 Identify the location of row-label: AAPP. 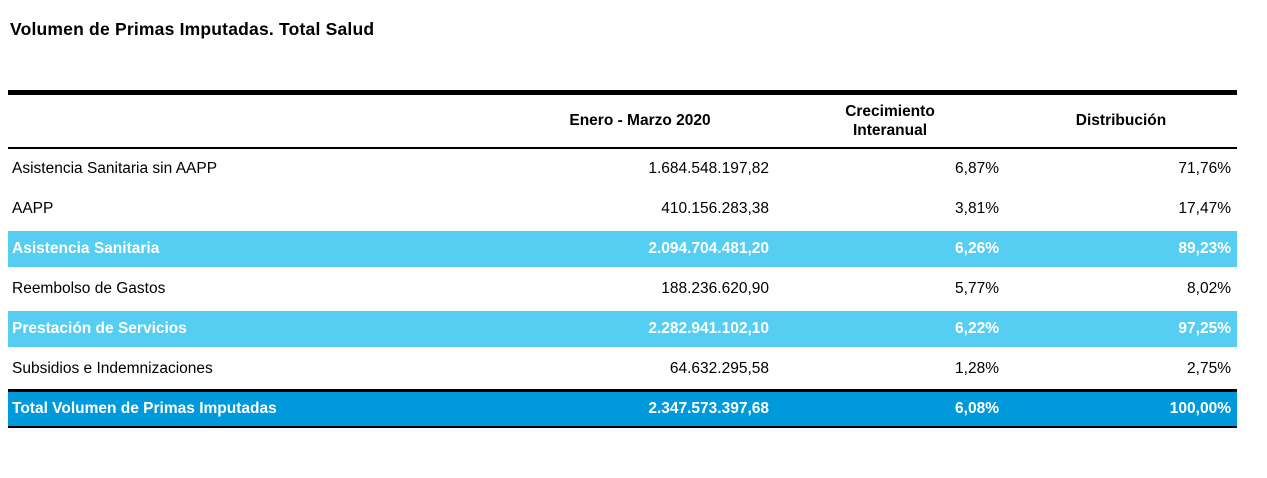
(33, 208).